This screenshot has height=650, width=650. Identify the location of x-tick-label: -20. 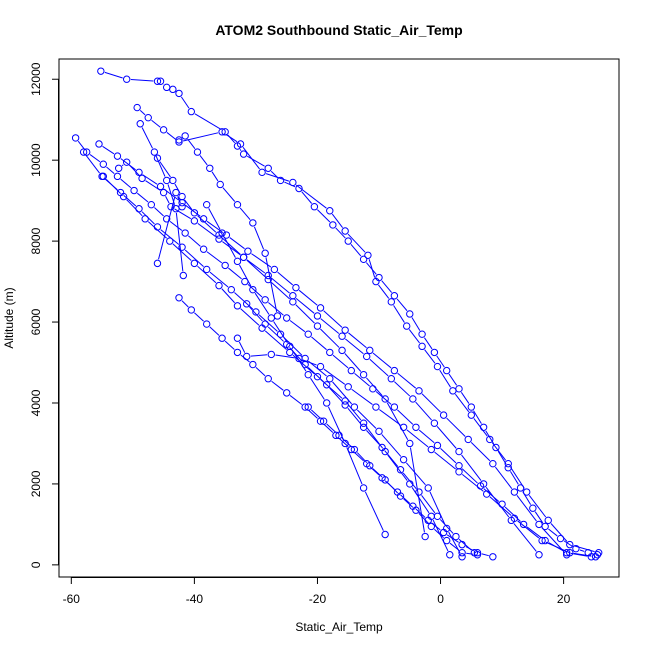
(318, 599).